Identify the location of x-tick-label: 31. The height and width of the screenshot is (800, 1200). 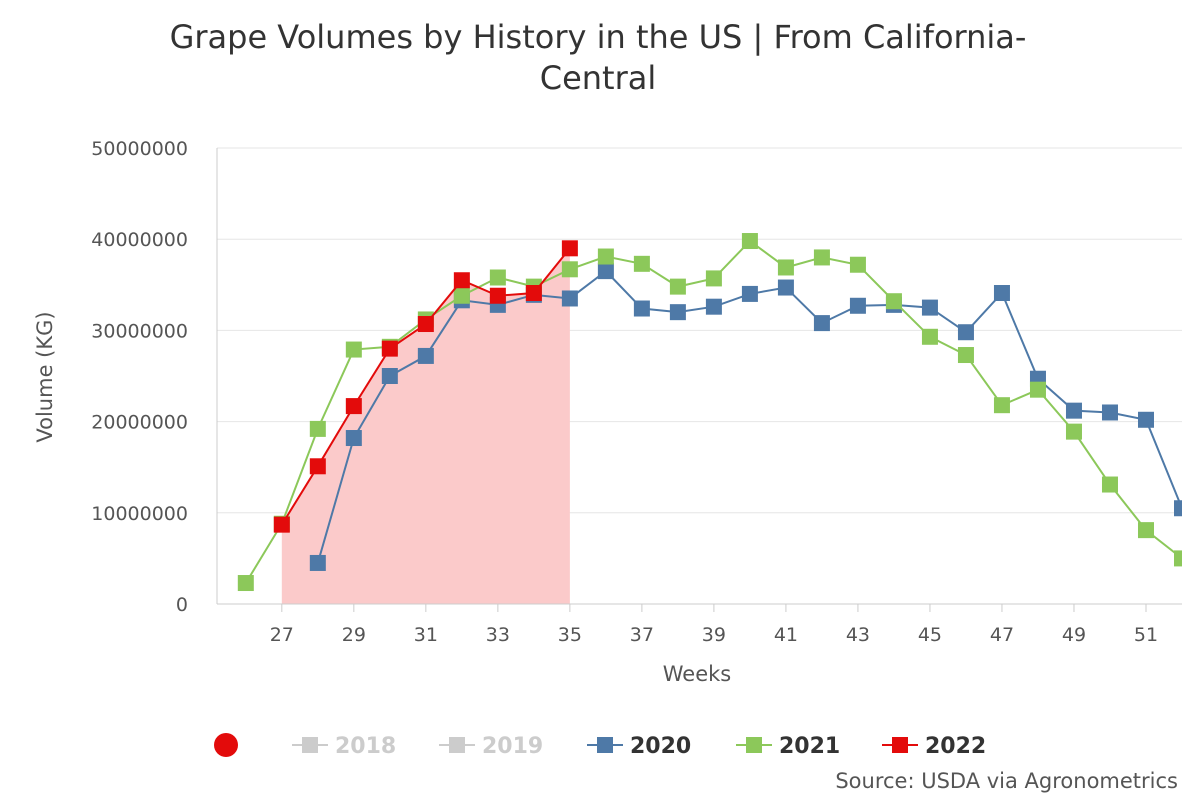
(426, 635).